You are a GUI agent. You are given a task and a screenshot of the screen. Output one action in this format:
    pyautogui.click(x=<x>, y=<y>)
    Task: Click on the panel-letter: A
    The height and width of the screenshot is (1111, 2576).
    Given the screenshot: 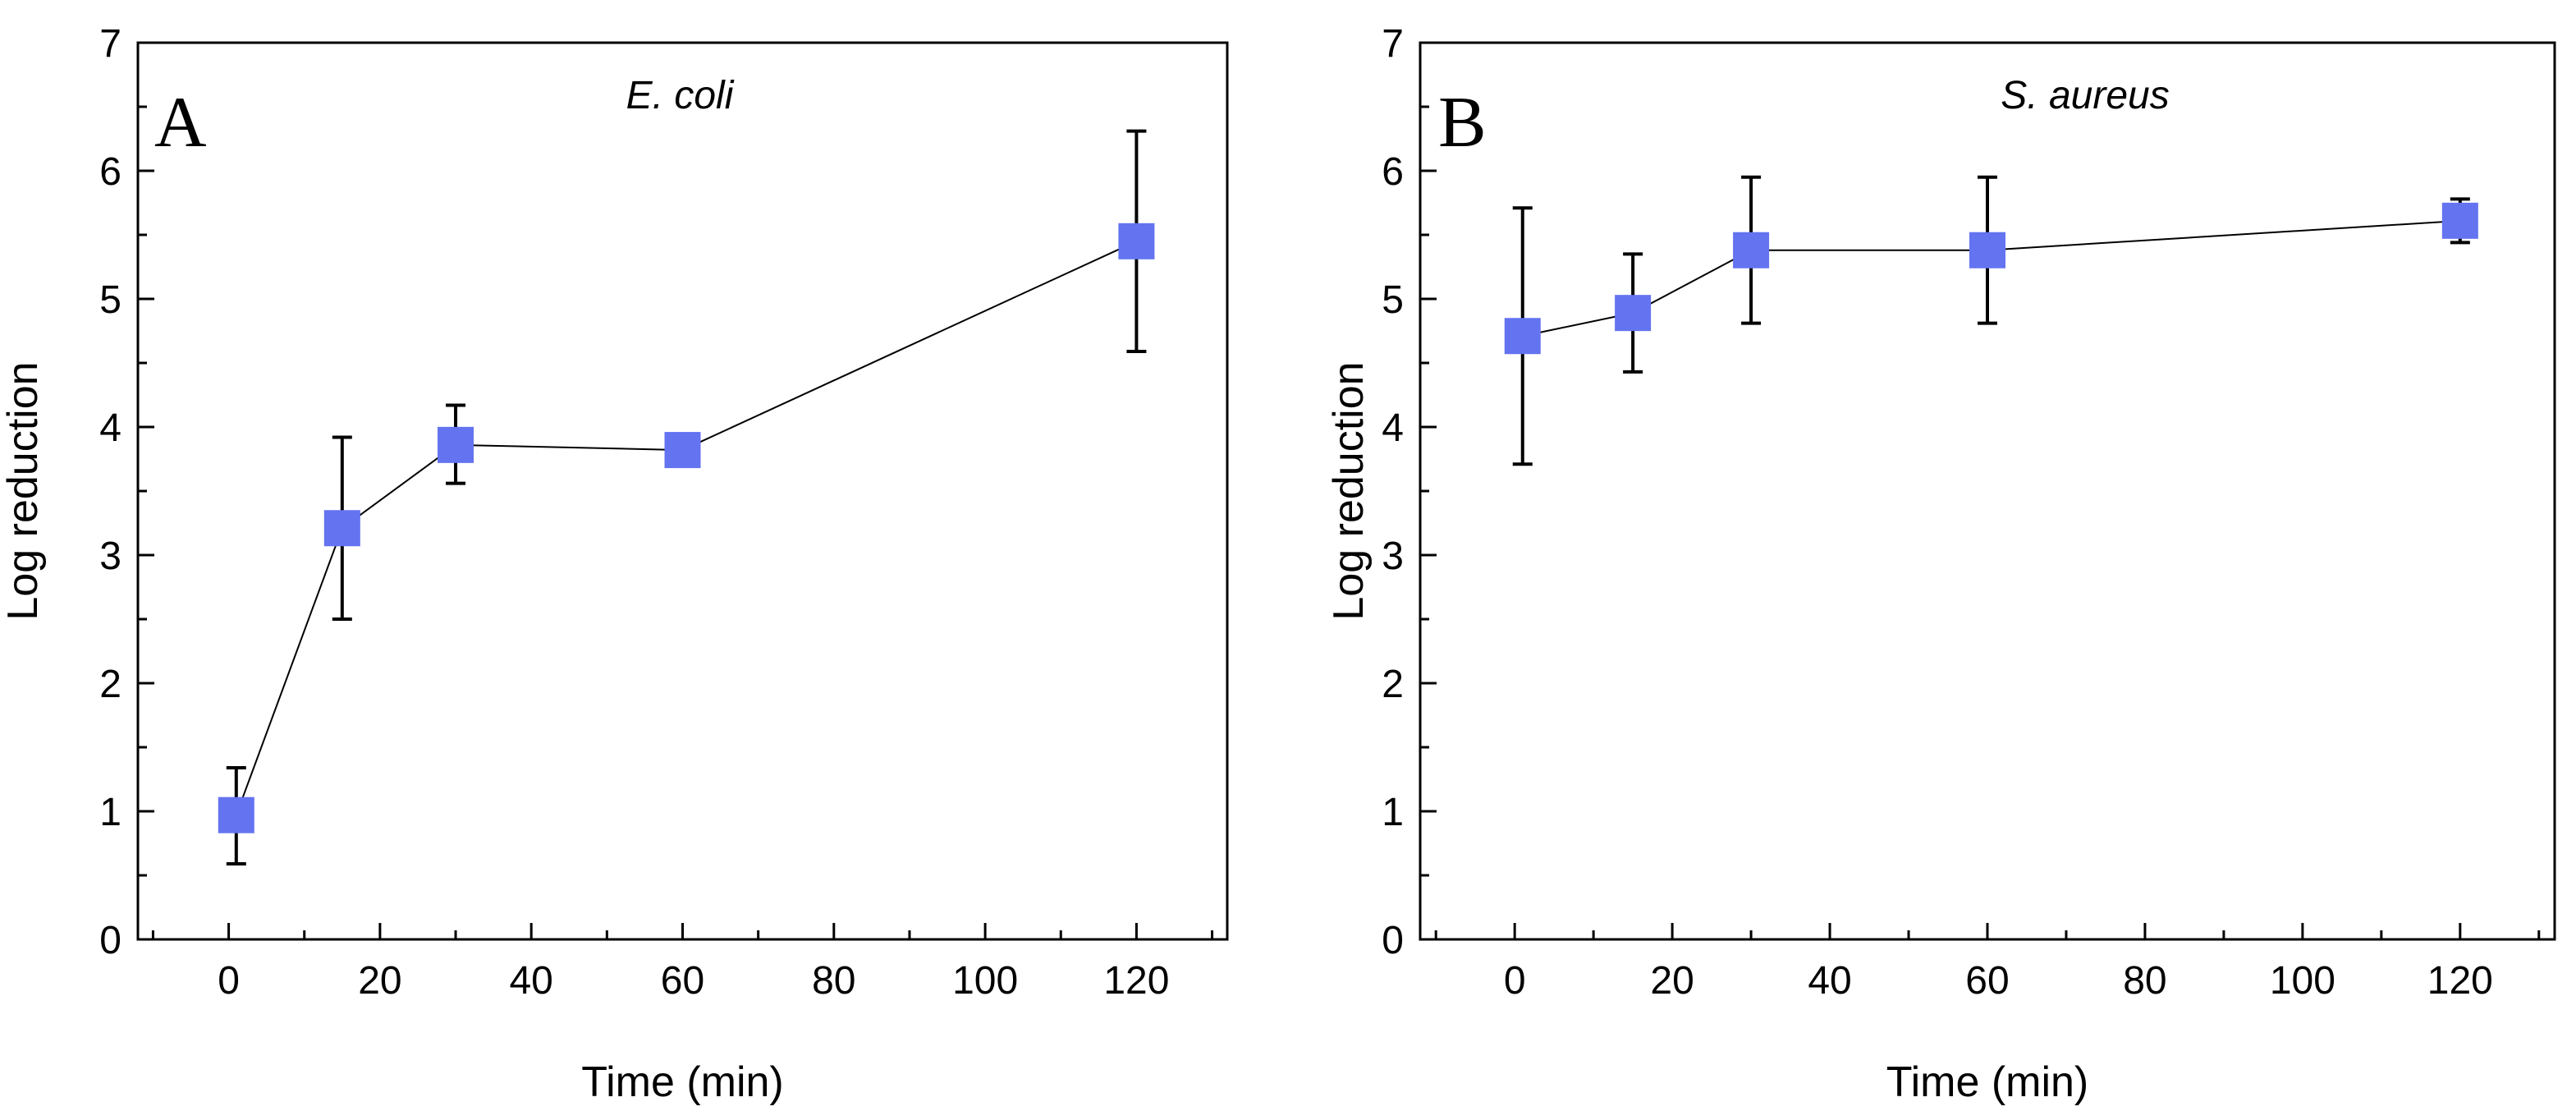 What is the action you would take?
    pyautogui.click(x=181, y=123)
    